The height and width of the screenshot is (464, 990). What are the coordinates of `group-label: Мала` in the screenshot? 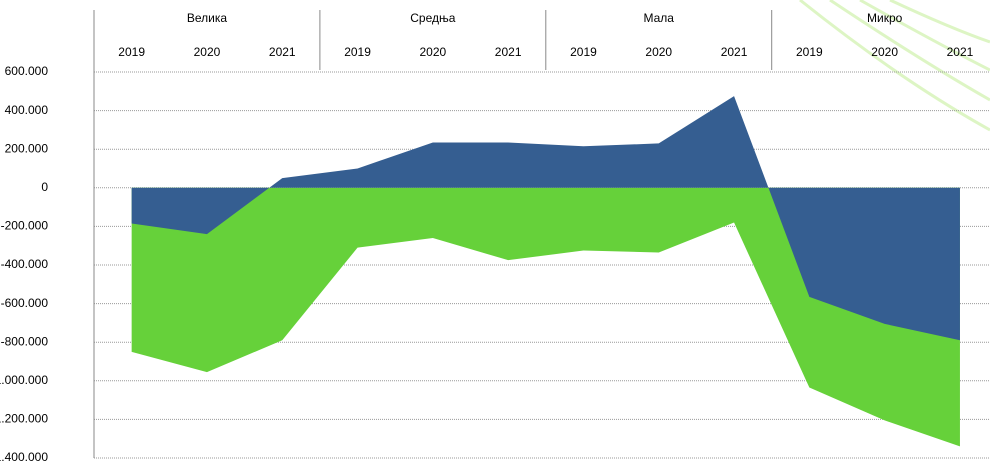 It's located at (659, 18).